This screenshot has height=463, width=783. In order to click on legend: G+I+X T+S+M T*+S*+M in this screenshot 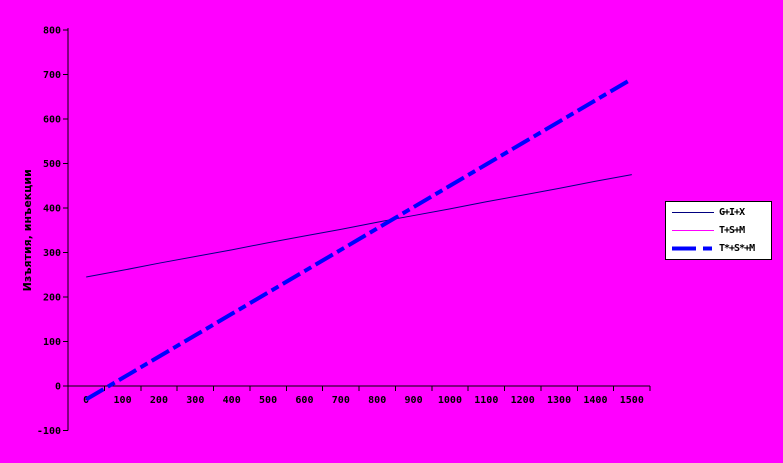, I will do `click(718, 230)`.